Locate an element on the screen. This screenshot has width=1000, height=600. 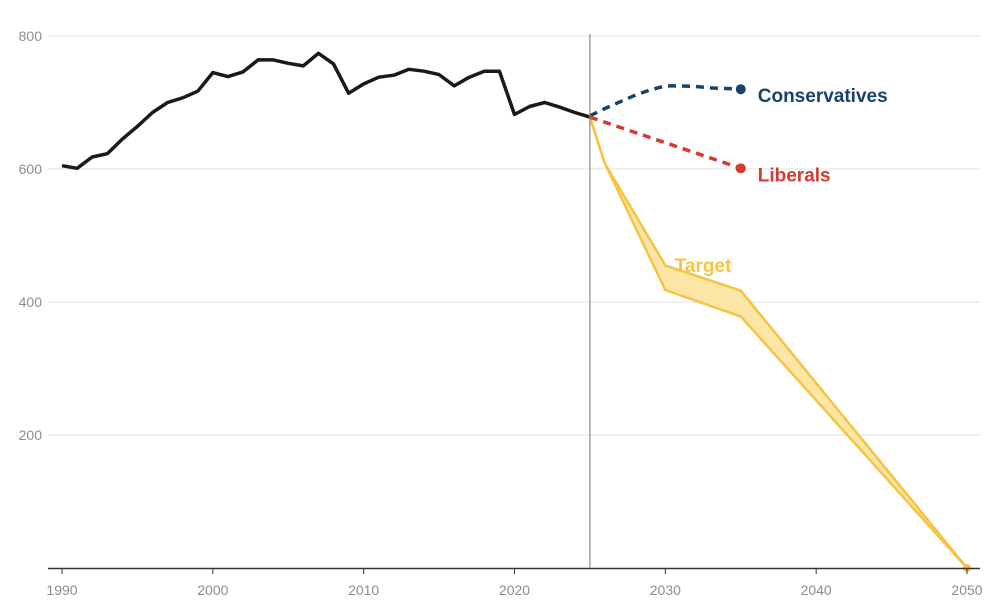
conservatives-label: Conservatives is located at coordinates (823, 96).